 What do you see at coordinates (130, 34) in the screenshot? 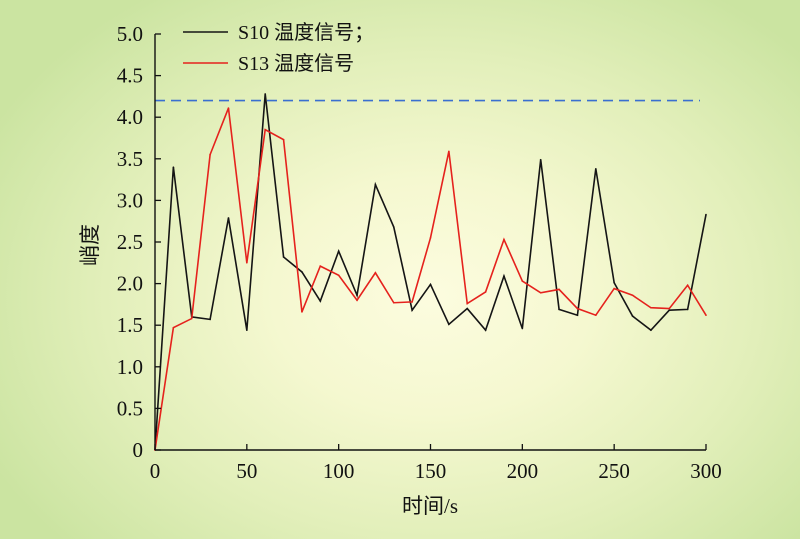
I see `y-tick-label: 5.0` at bounding box center [130, 34].